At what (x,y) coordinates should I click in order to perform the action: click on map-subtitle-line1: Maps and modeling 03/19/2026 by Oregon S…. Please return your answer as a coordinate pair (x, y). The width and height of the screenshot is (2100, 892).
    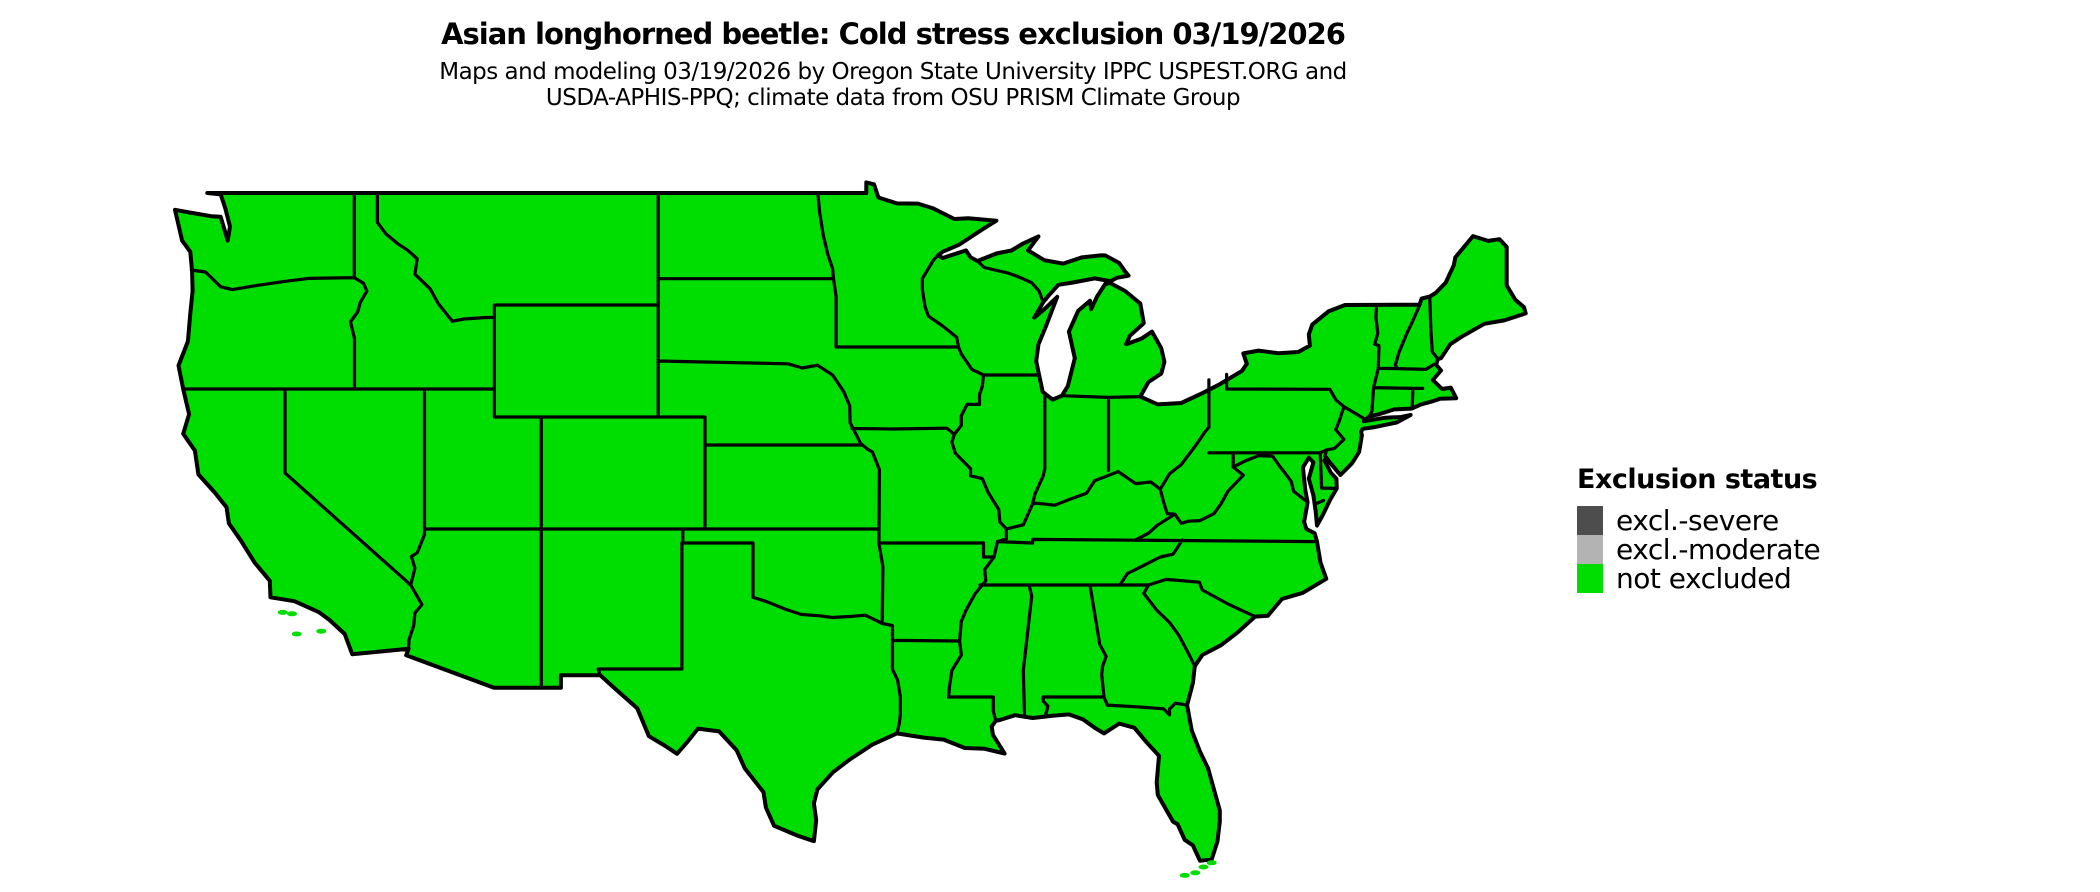
    Looking at the image, I should click on (893, 72).